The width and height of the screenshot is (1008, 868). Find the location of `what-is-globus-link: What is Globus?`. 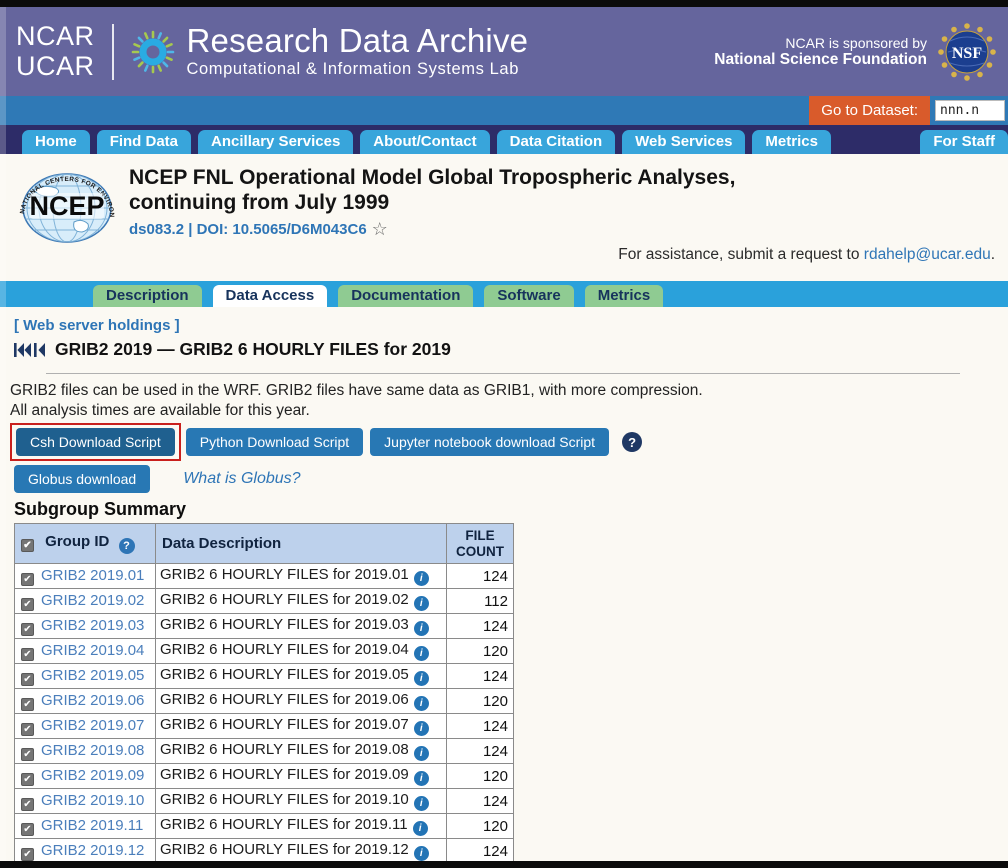

what-is-globus-link: What is Globus? is located at coordinates (242, 479).